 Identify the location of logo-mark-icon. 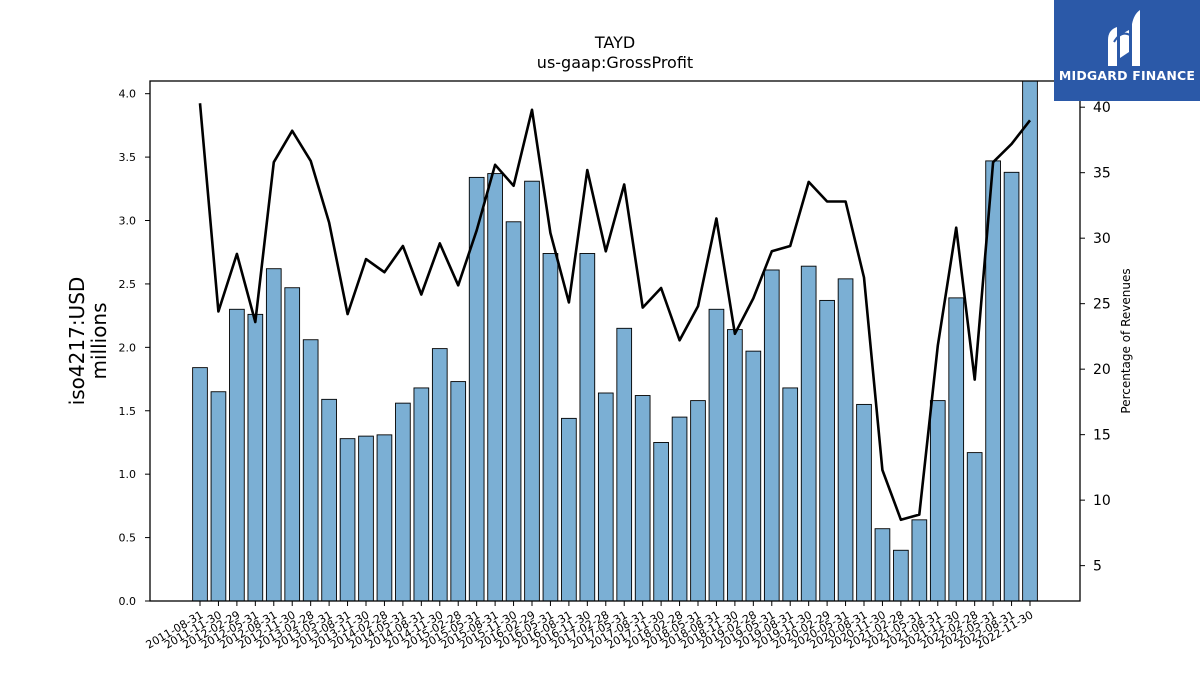
(1124, 38).